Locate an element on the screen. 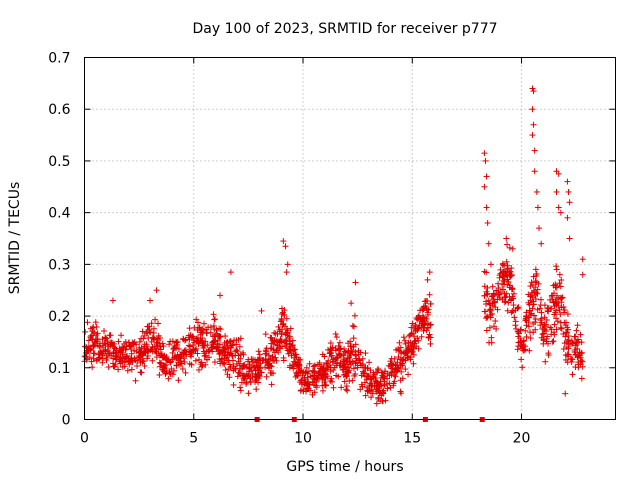 The height and width of the screenshot is (480, 640). y-tick-label: 0.1 is located at coordinates (59, 369).